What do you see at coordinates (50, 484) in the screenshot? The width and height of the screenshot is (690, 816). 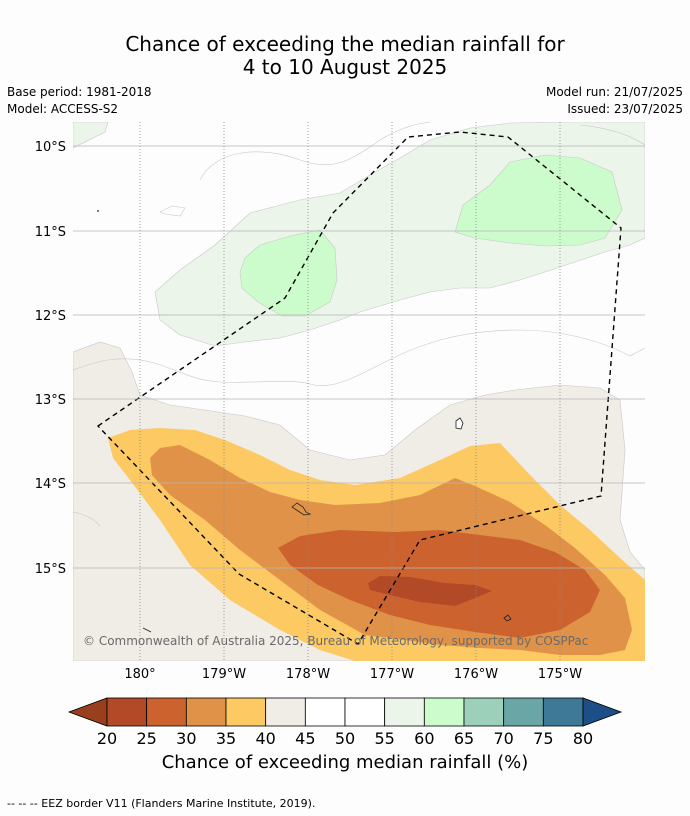 I see `lat-label: 14°S` at bounding box center [50, 484].